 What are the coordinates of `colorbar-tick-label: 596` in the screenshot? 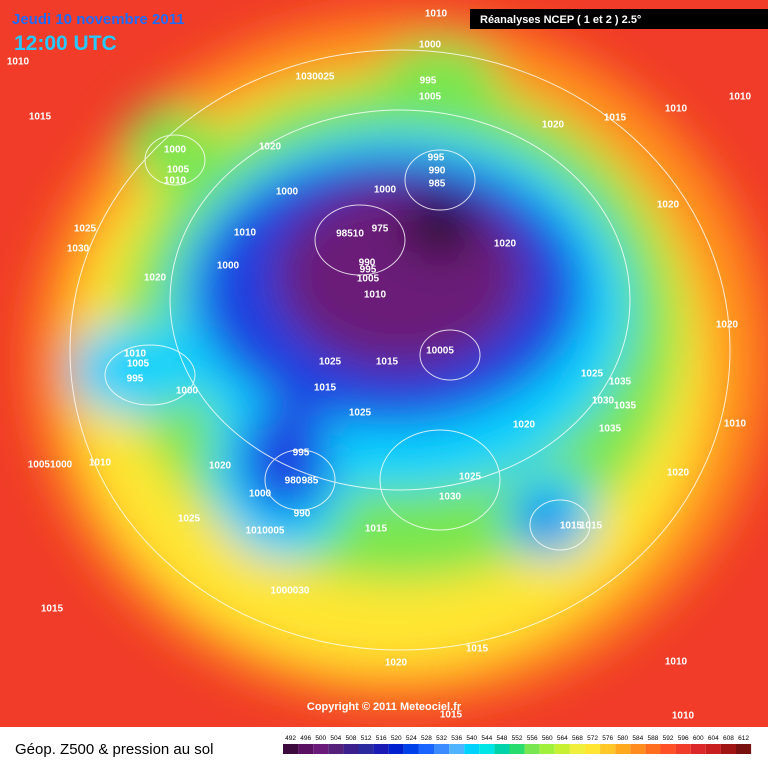 It's located at (683, 738).